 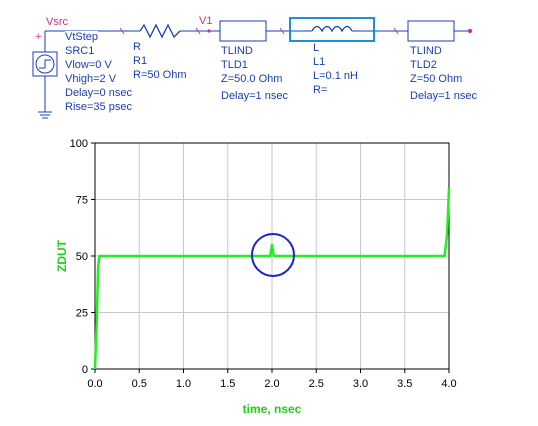 I want to click on tline2-name: TLD2, so click(x=423, y=65).